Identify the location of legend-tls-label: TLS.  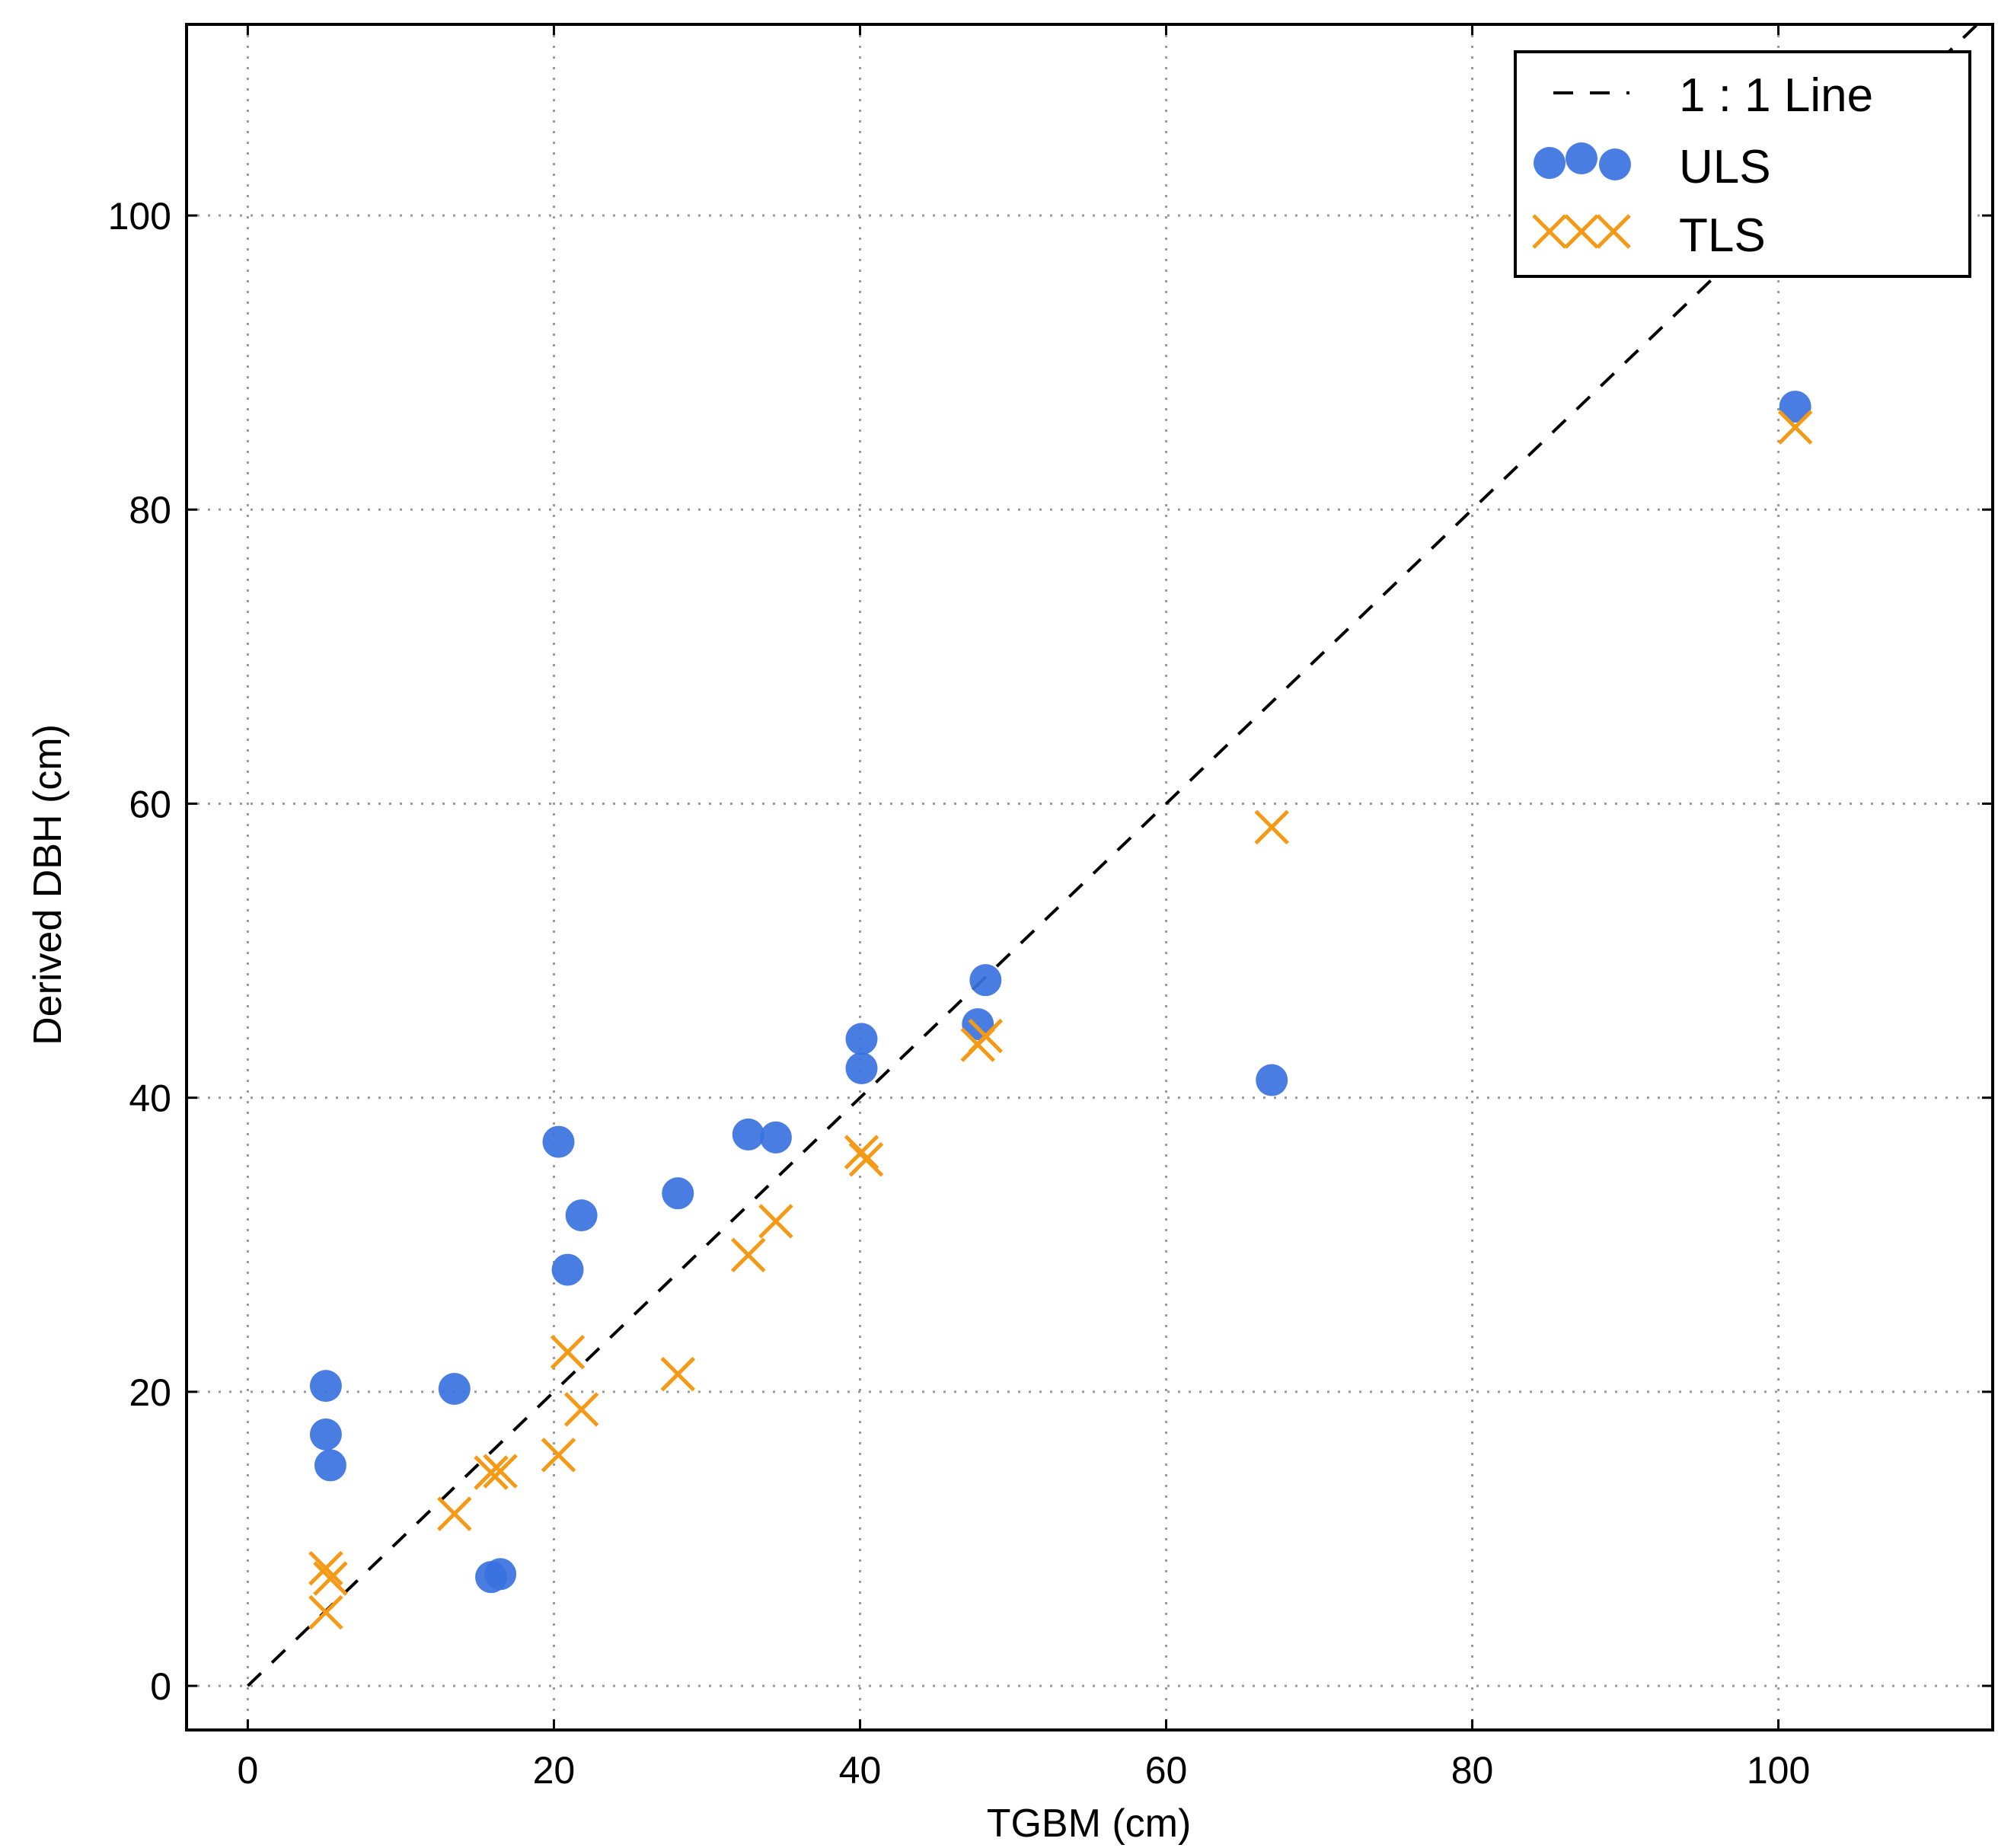
(1723, 235).